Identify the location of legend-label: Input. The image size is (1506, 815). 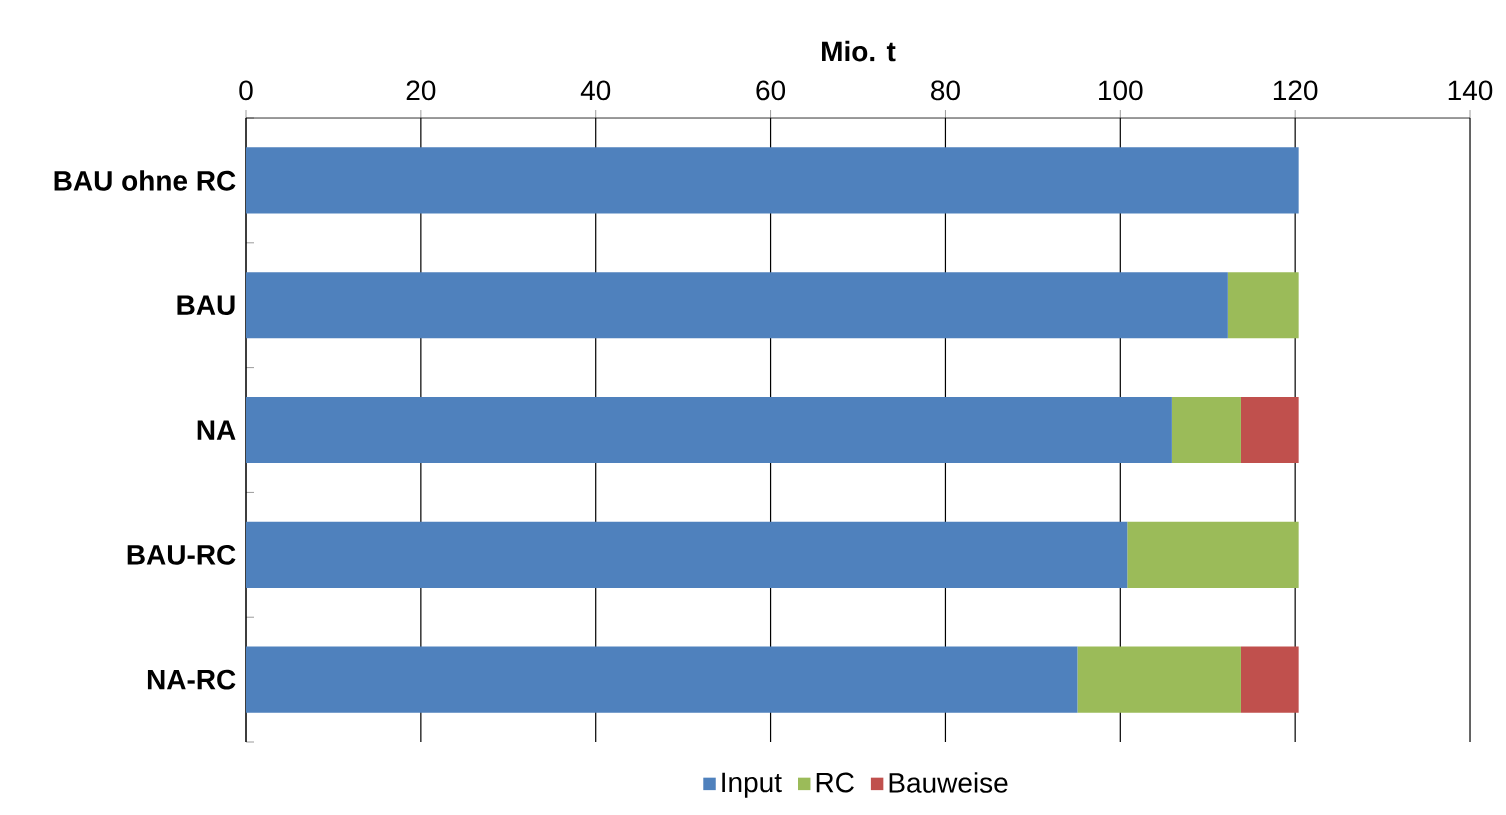
(752, 785).